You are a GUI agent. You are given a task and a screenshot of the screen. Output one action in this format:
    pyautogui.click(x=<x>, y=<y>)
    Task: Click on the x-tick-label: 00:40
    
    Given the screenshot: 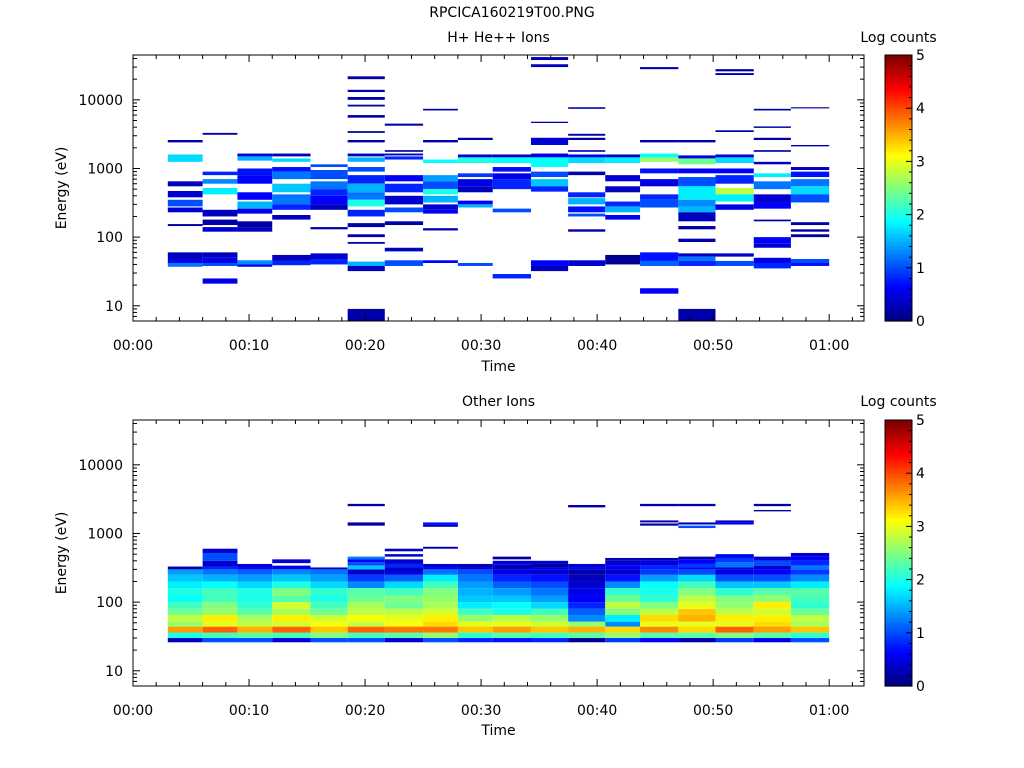 What is the action you would take?
    pyautogui.click(x=597, y=346)
    